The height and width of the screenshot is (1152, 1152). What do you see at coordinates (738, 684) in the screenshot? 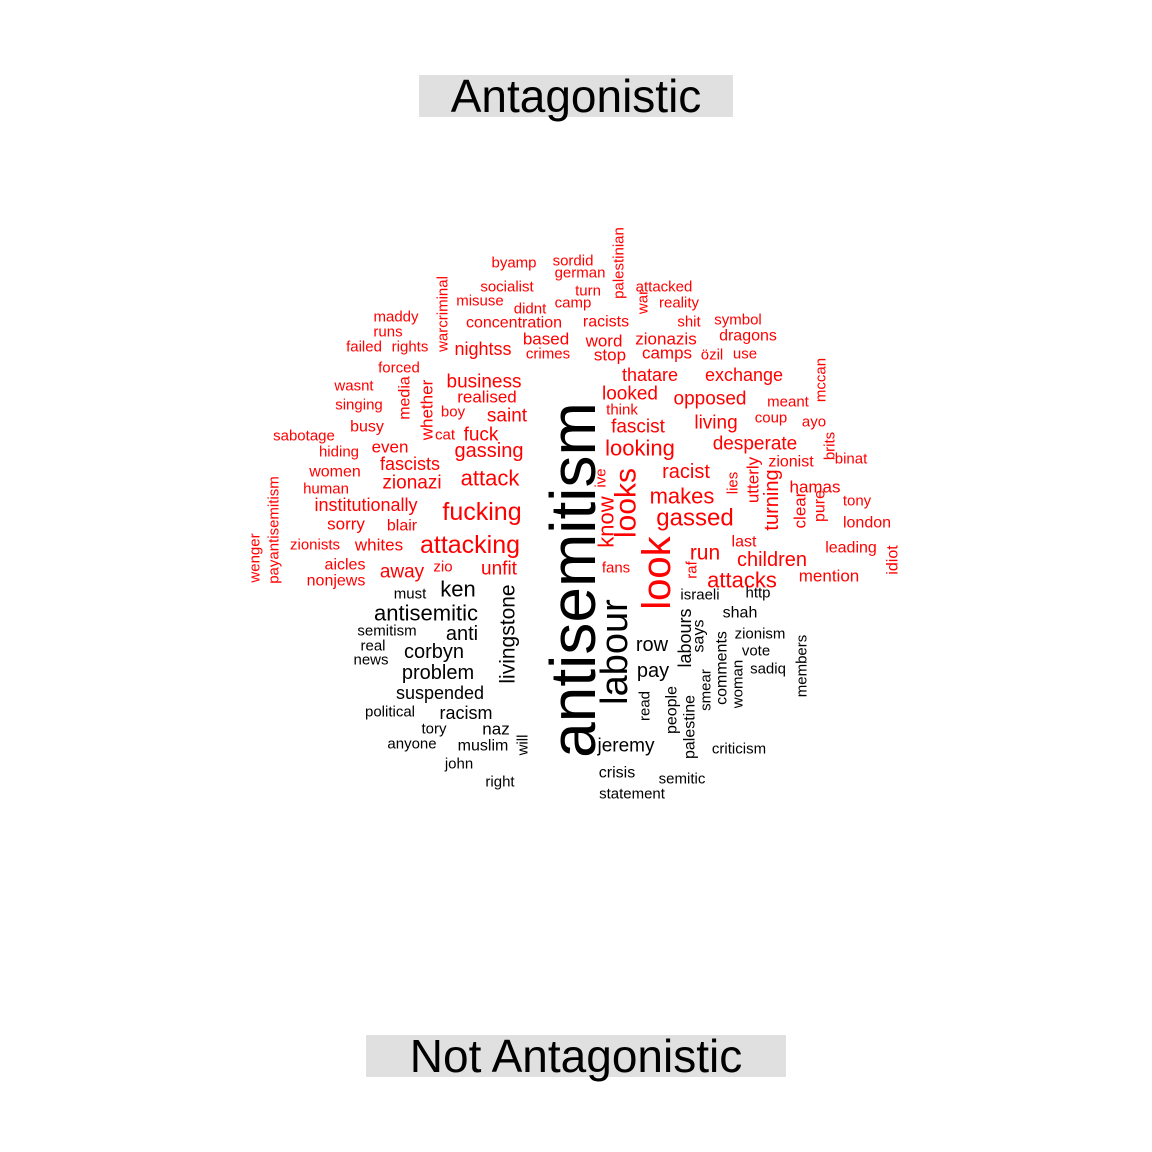
I see `cloud-word: woman` at bounding box center [738, 684].